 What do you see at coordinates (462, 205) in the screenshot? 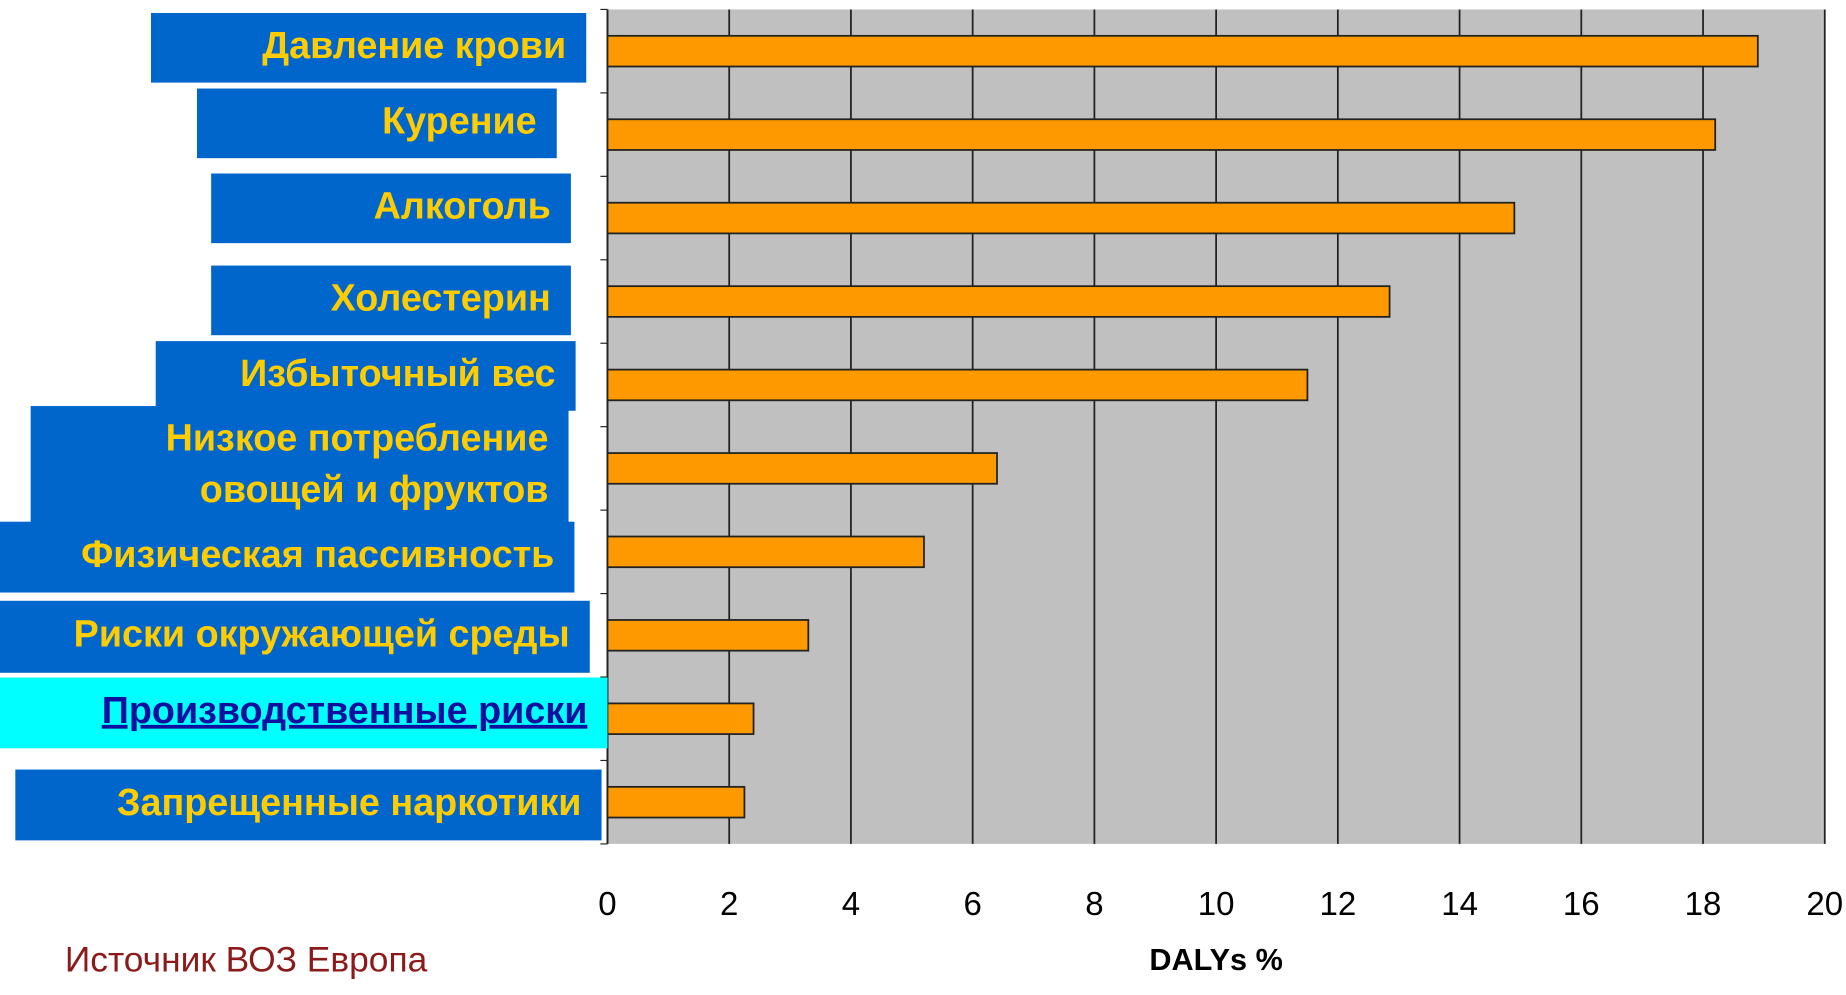
I see `y-tick-label: Алкоголь` at bounding box center [462, 205].